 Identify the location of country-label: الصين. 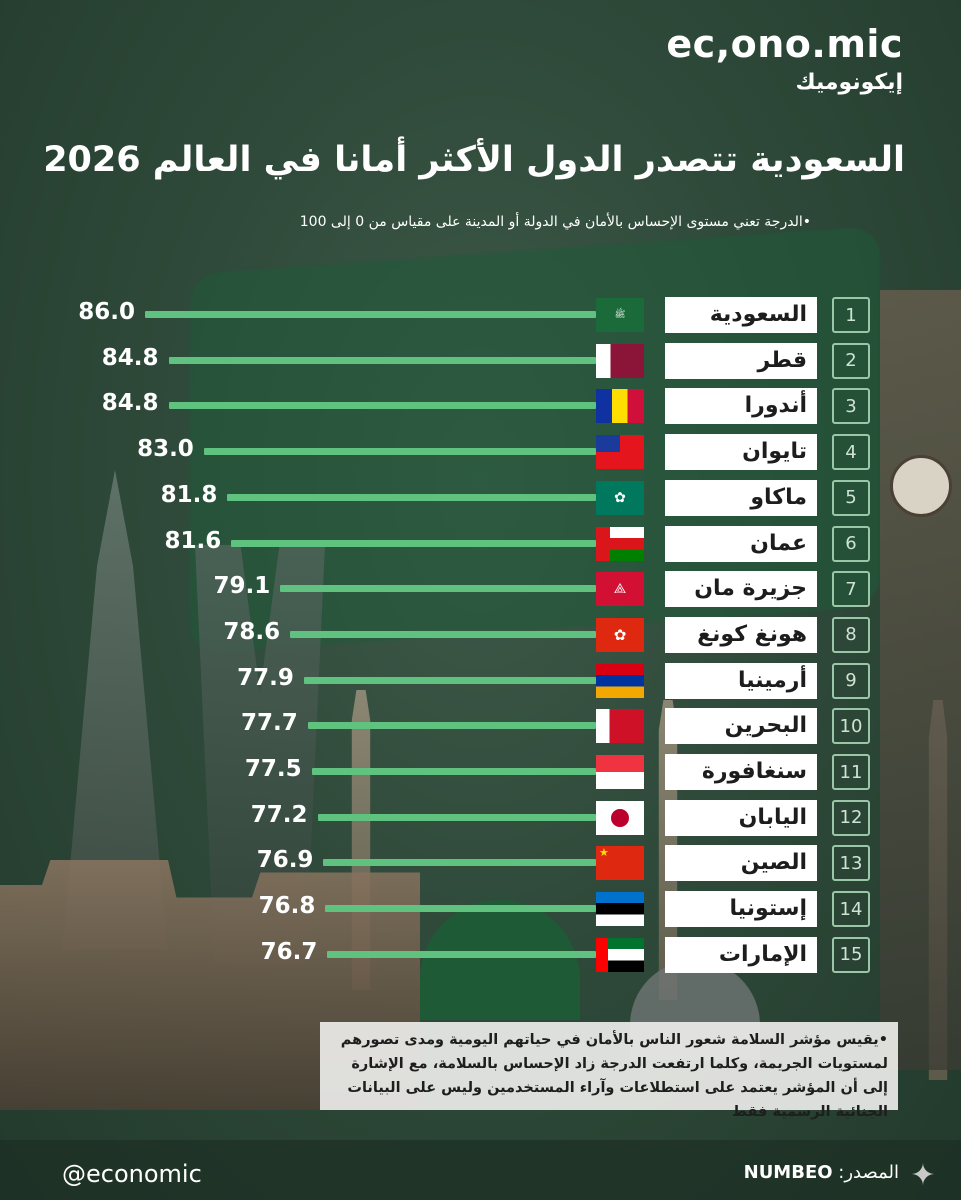
(741, 863).